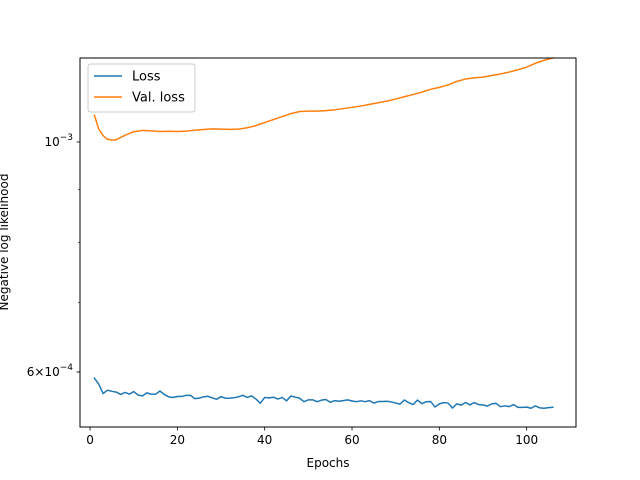 The height and width of the screenshot is (480, 640). Describe the element at coordinates (50, 371) in the screenshot. I see `y-tick-label: 6×10⁻⁴` at that location.